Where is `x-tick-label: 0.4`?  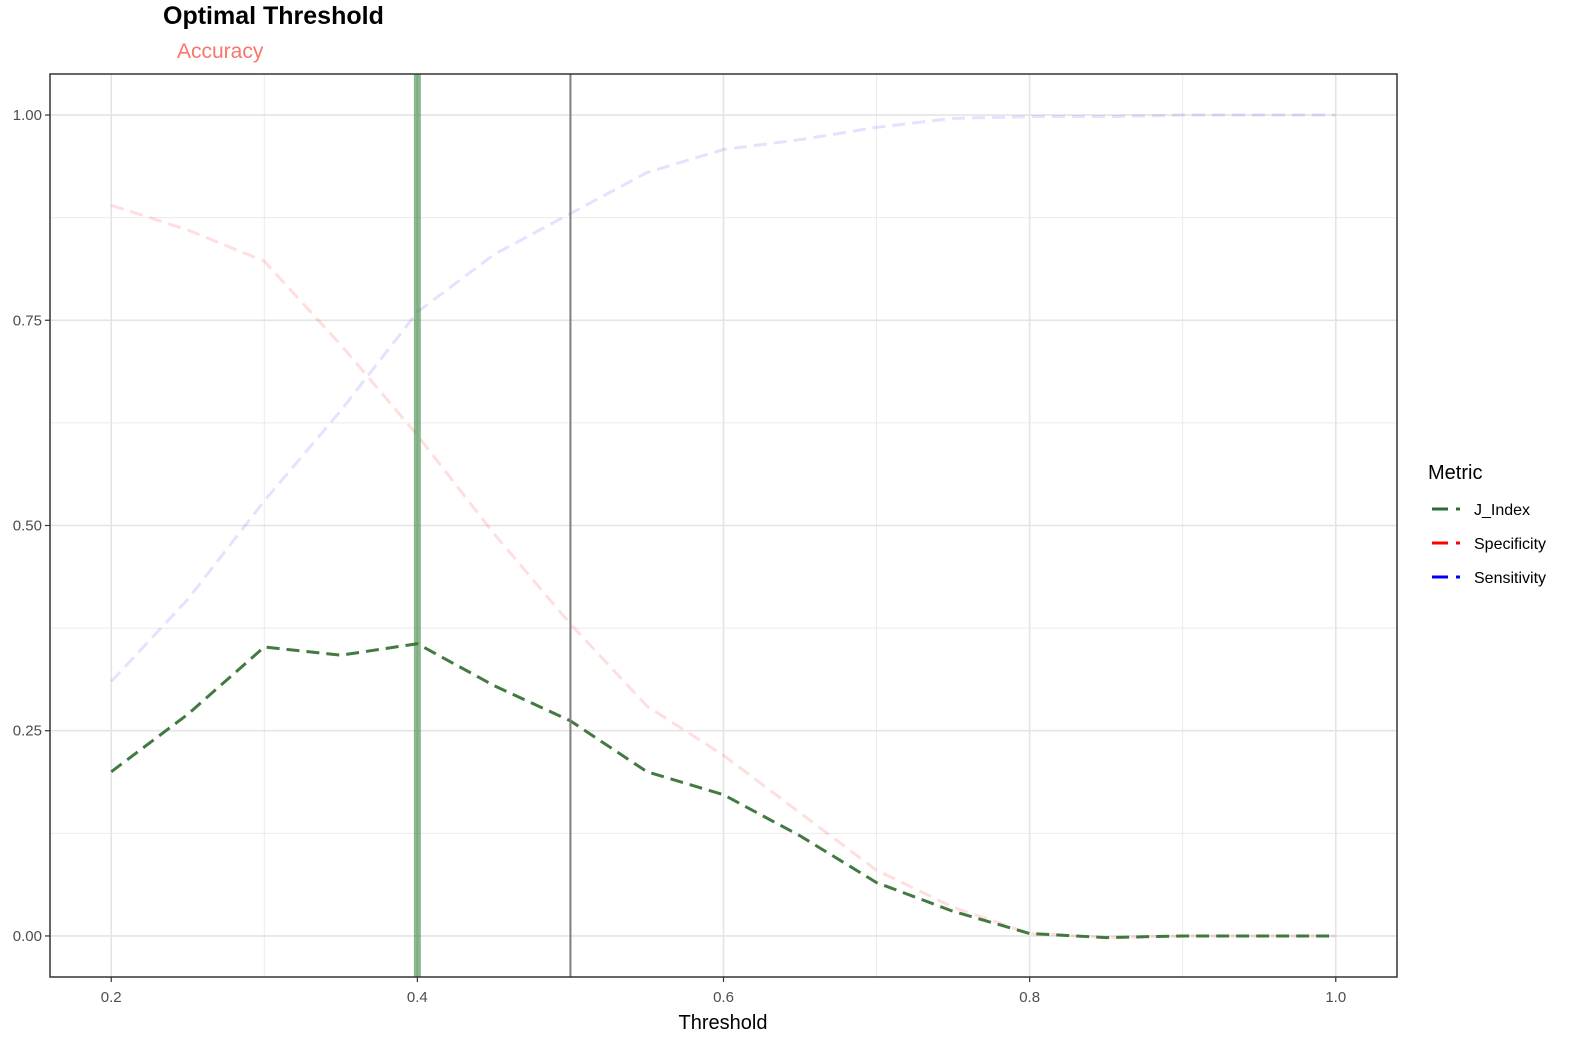 x-tick-label: 0.4 is located at coordinates (417, 997).